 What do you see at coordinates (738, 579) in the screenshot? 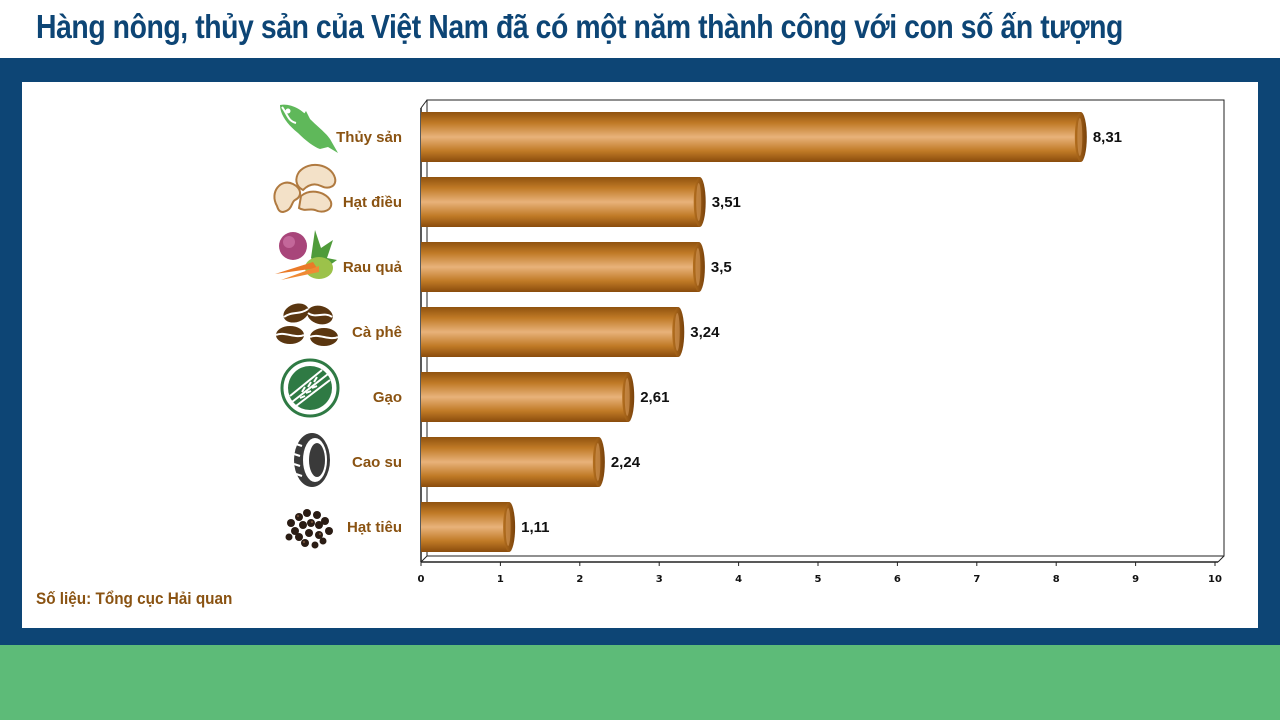
I see `x-tick-label: 4` at bounding box center [738, 579].